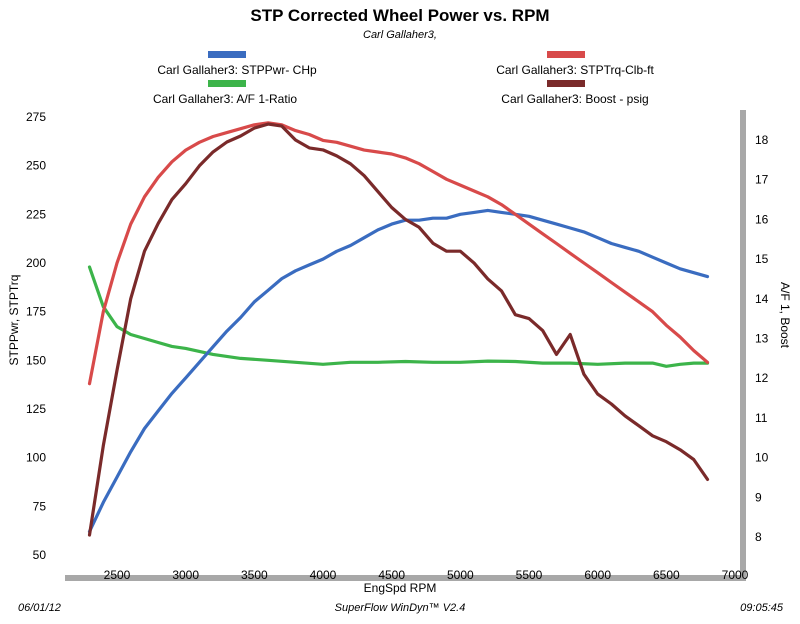 The height and width of the screenshot is (624, 800). Describe the element at coordinates (460, 575) in the screenshot. I see `x-tick-label: 5000` at that location.